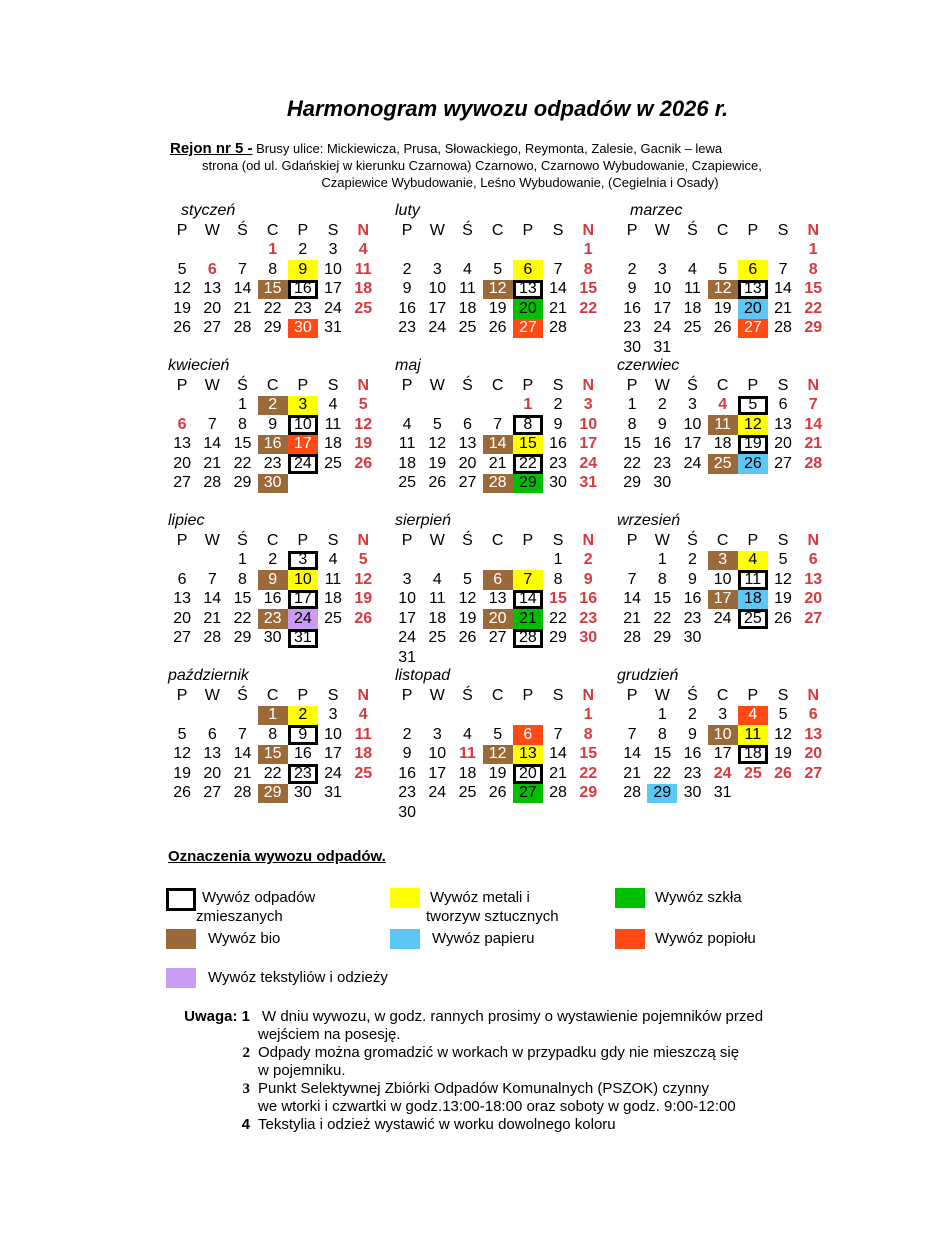  I want to click on day-cell-metal: 13, so click(527, 754).